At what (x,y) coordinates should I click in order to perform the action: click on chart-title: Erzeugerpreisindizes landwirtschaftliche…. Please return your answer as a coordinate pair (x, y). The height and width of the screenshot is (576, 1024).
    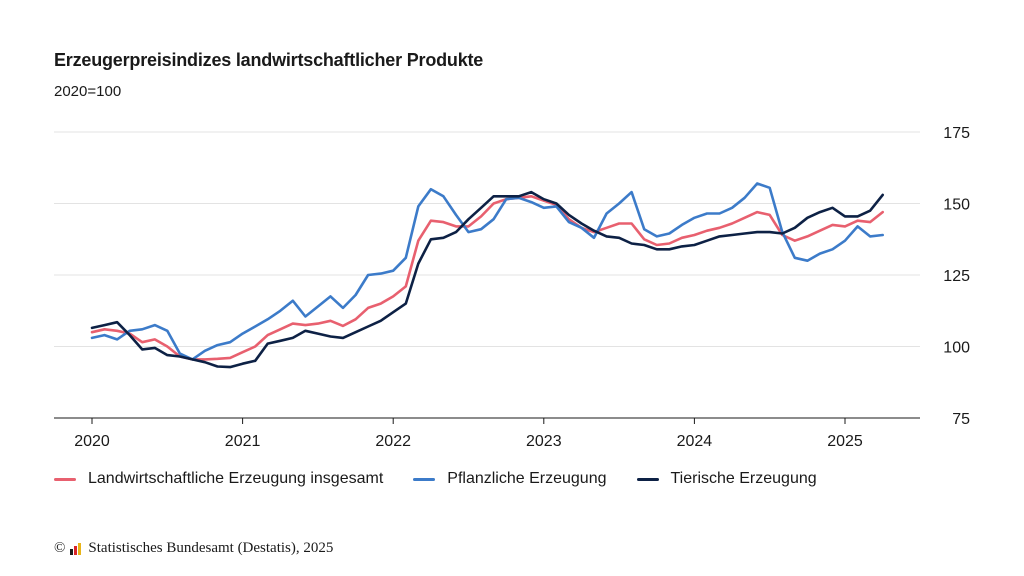
    Looking at the image, I should click on (269, 60).